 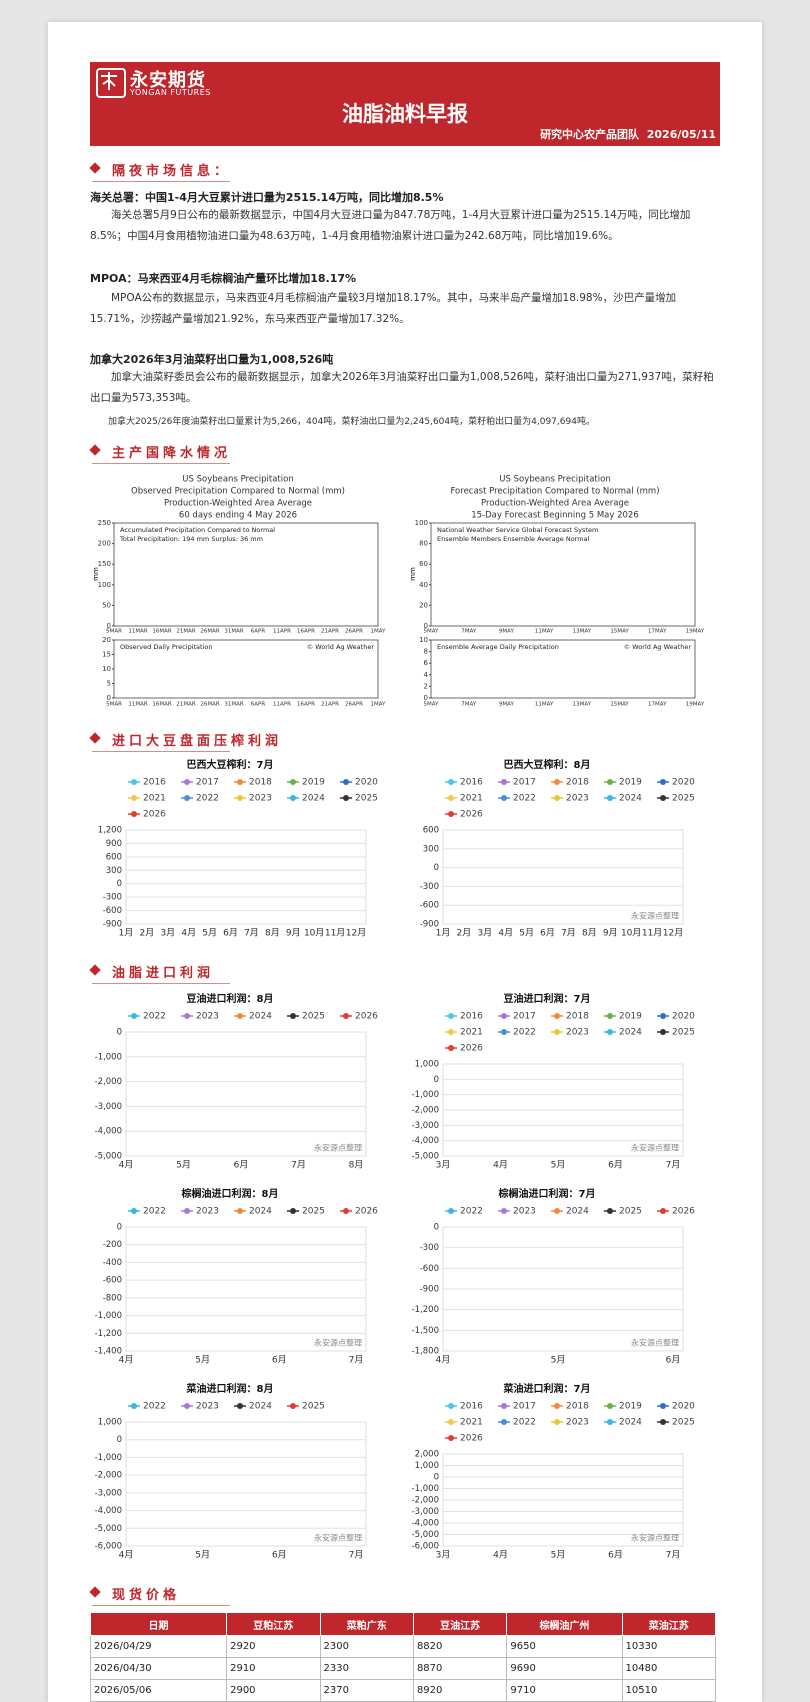 I want to click on x-tick-label: 17MAY, so click(x=657, y=705).